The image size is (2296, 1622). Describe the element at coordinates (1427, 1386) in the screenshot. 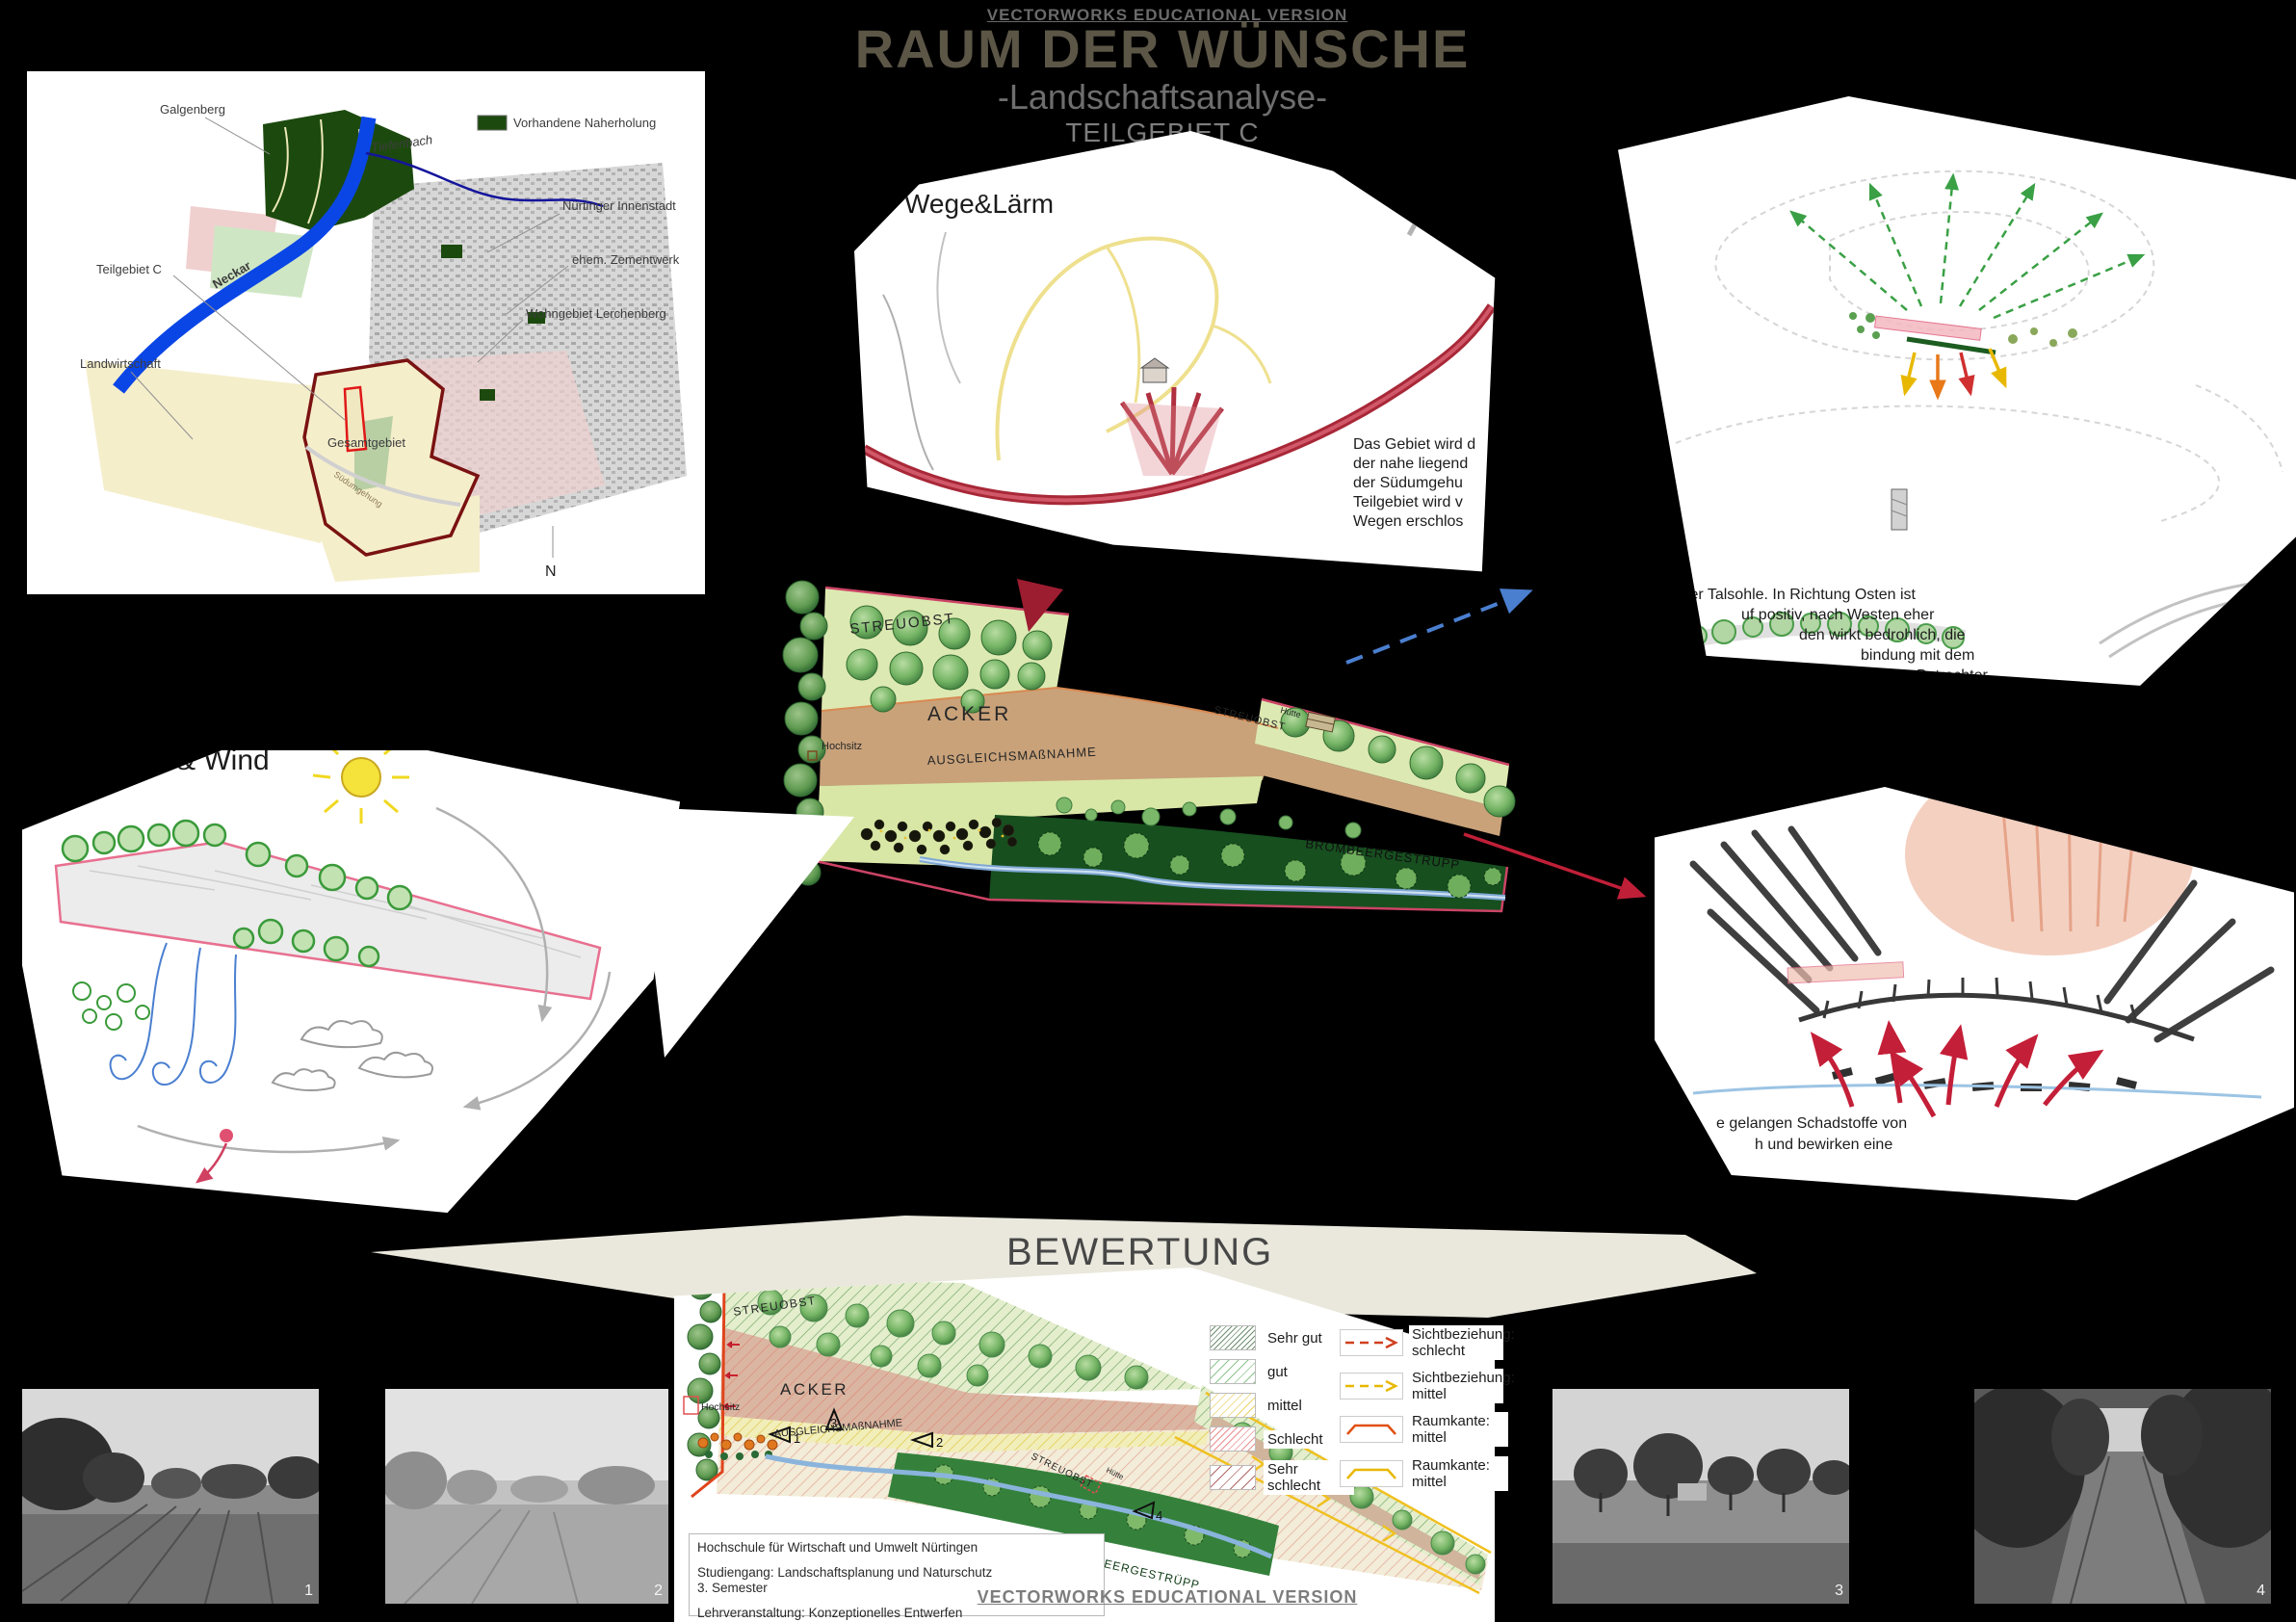

I see `legend-row-sicht-mittel: Sichtbeziehung: mittel` at that location.